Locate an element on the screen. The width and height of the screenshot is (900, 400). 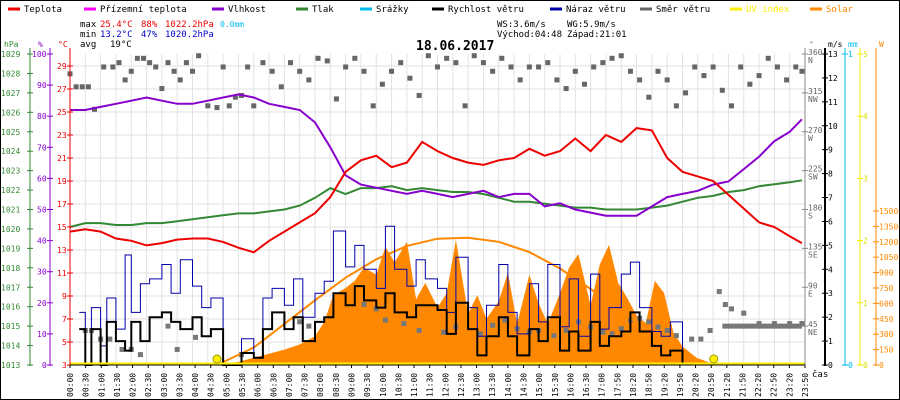
humidity-tick-label: 10 is located at coordinates (42, 334).